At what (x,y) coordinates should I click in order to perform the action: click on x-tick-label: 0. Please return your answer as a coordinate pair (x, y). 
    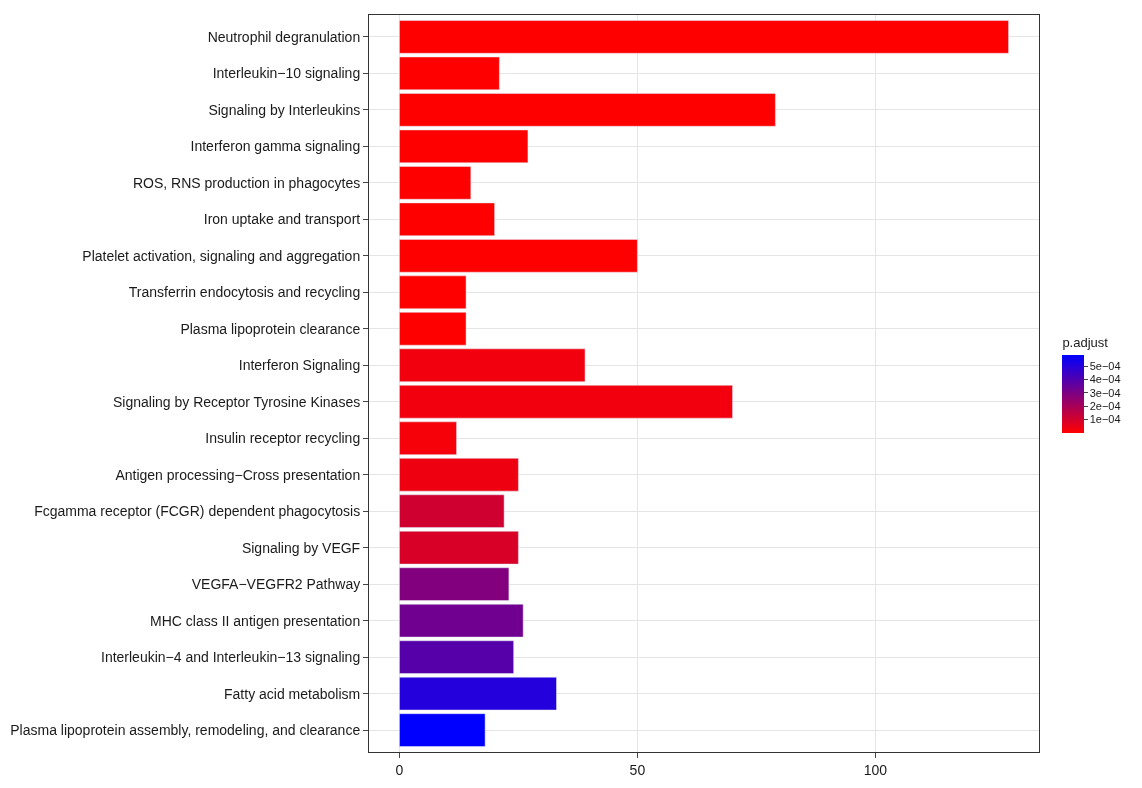
    Looking at the image, I should click on (399, 769).